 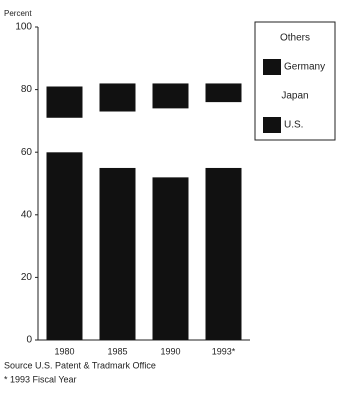 What do you see at coordinates (294, 96) in the screenshot?
I see `legend-label: Japan` at bounding box center [294, 96].